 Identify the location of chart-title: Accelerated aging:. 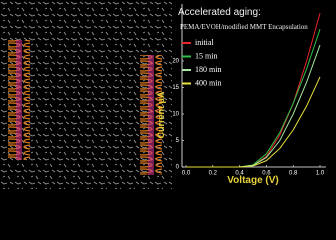
(219, 12).